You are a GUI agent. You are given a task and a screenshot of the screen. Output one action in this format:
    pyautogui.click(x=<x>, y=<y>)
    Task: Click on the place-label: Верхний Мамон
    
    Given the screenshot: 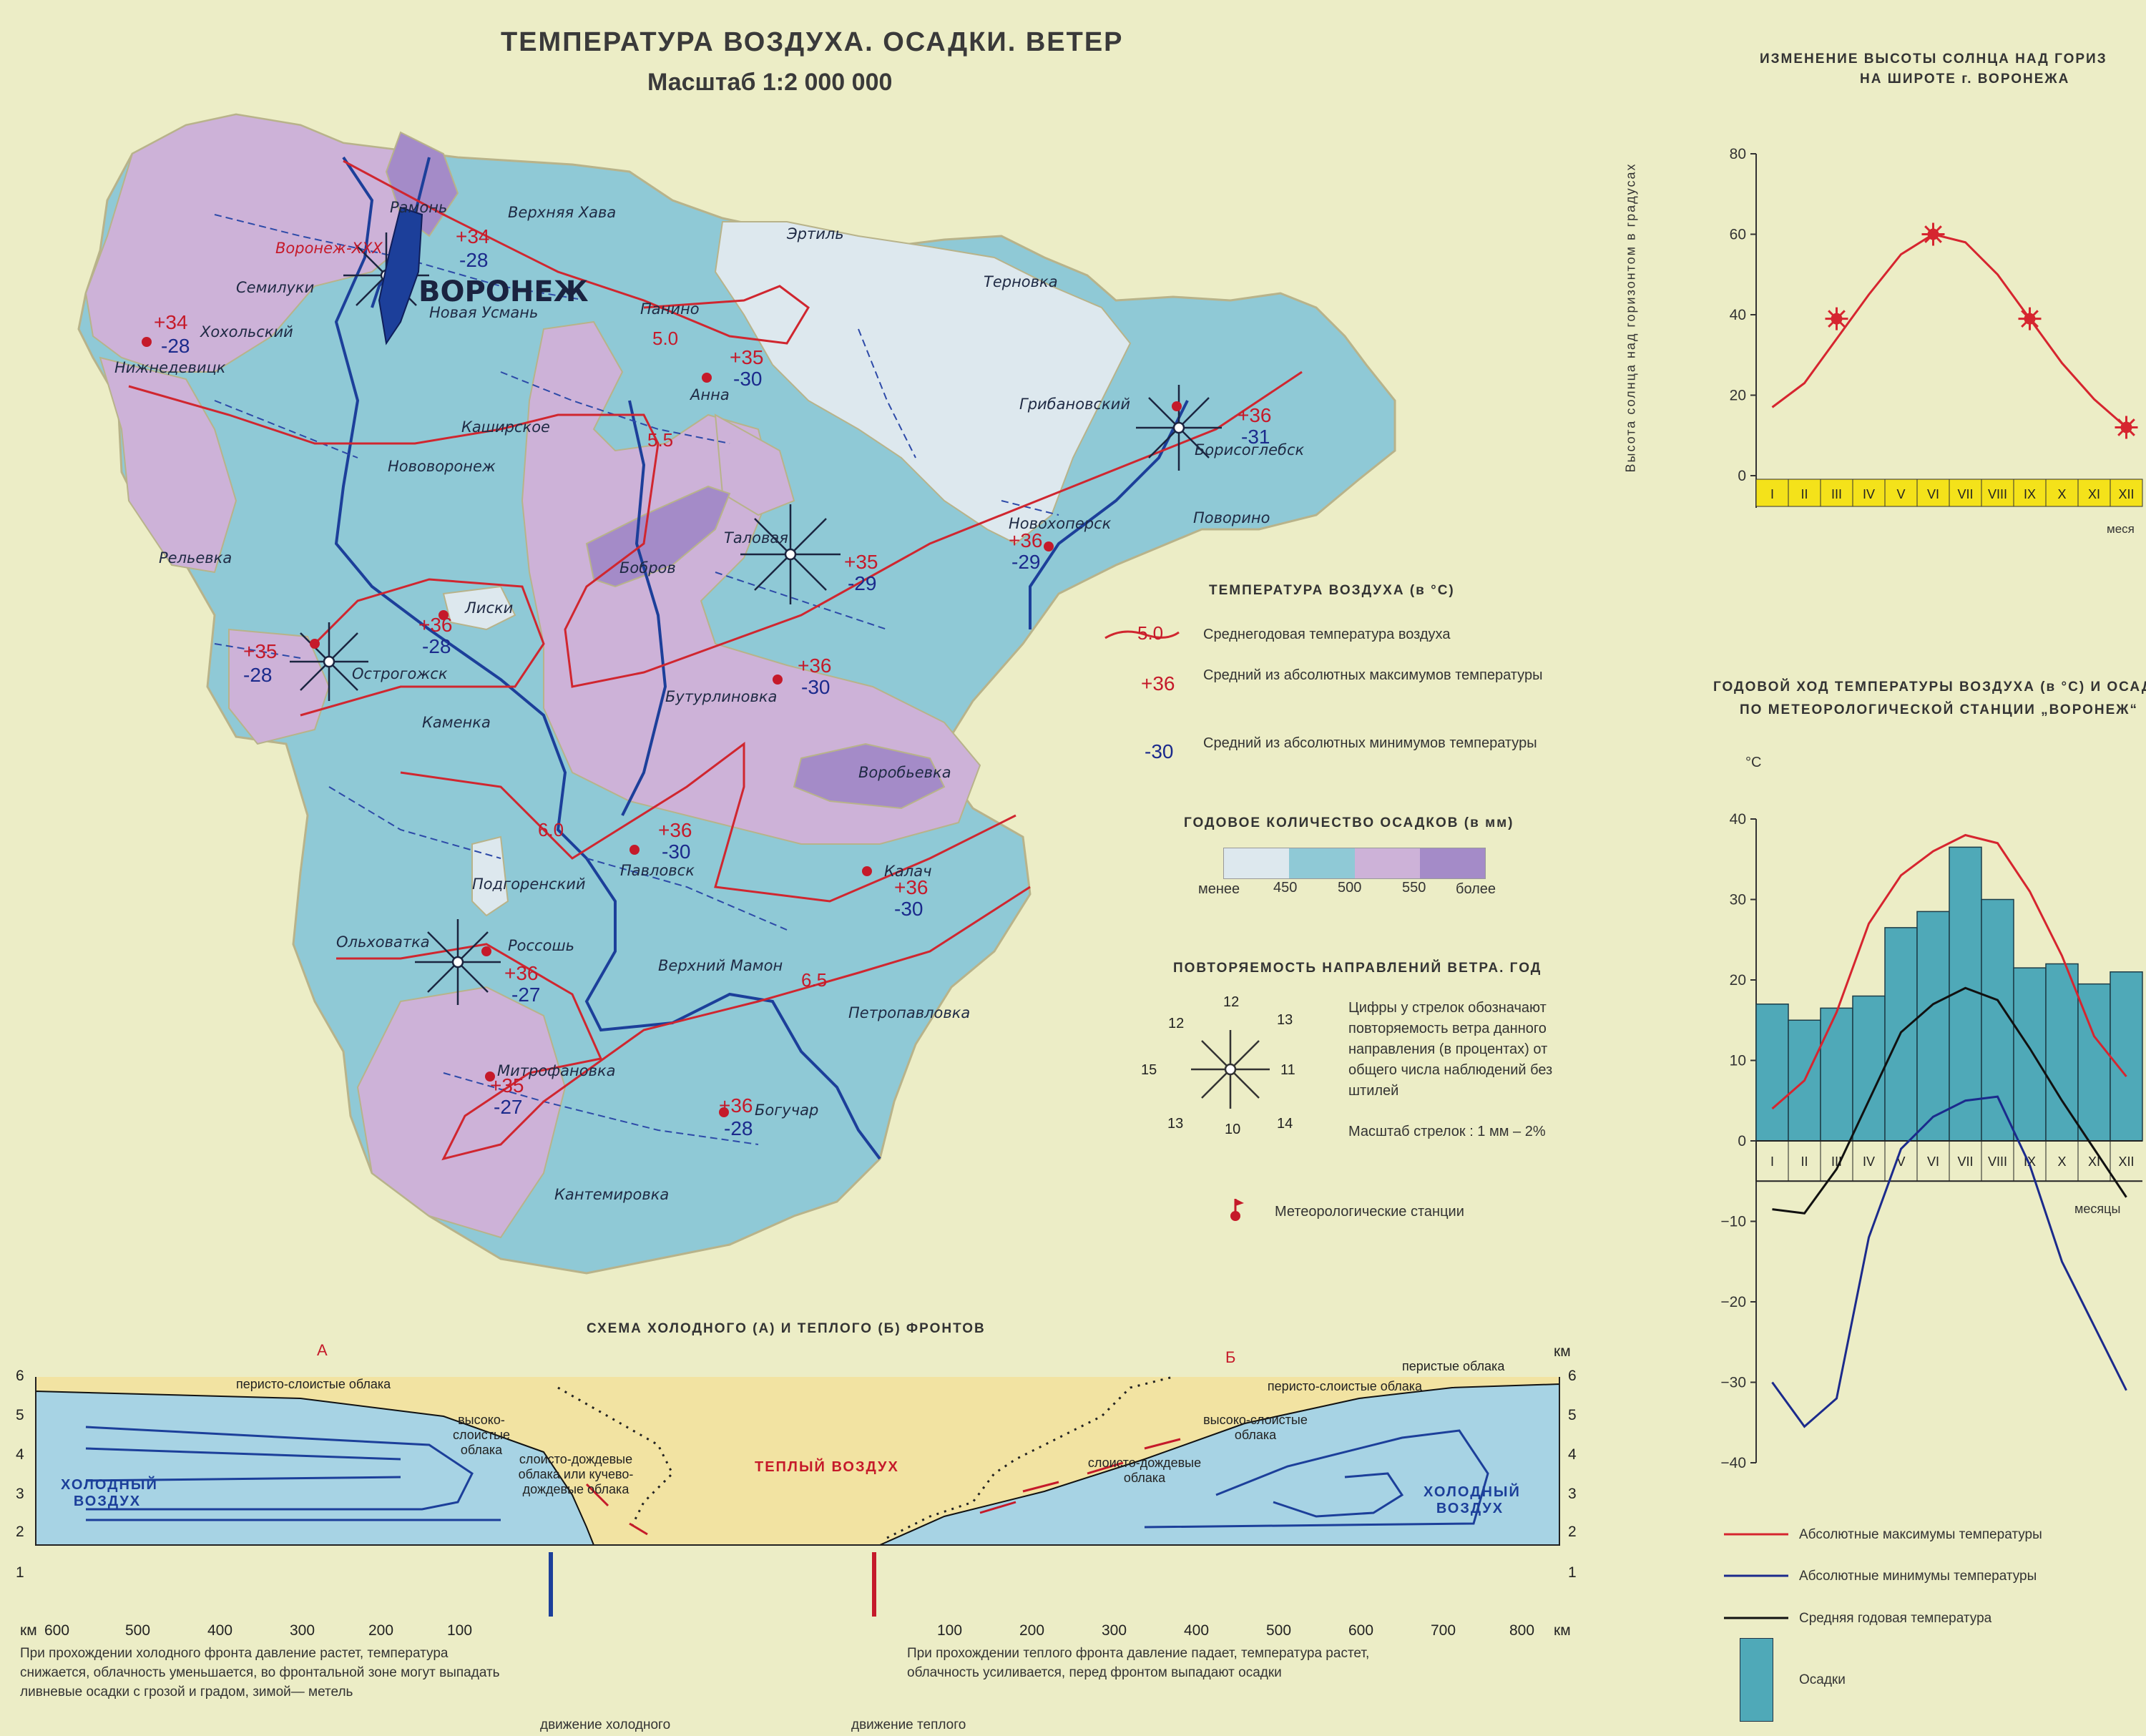 What is the action you would take?
    pyautogui.click(x=720, y=965)
    